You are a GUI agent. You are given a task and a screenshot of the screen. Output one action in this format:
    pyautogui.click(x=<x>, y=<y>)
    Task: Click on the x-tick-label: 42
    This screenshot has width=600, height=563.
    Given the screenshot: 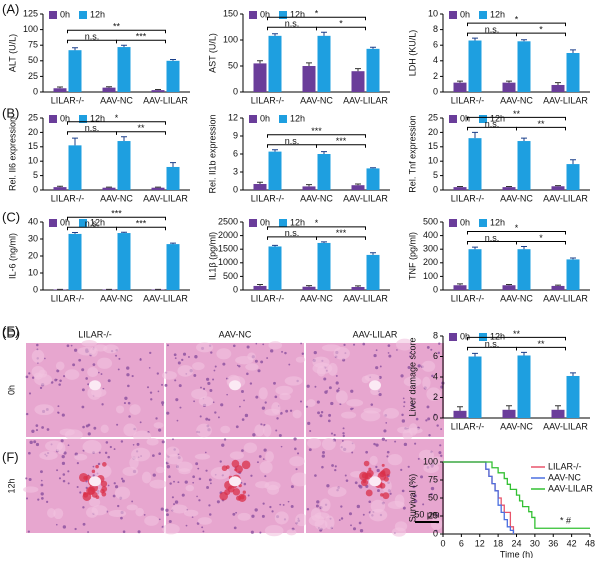 What is the action you would take?
    pyautogui.click(x=572, y=543)
    